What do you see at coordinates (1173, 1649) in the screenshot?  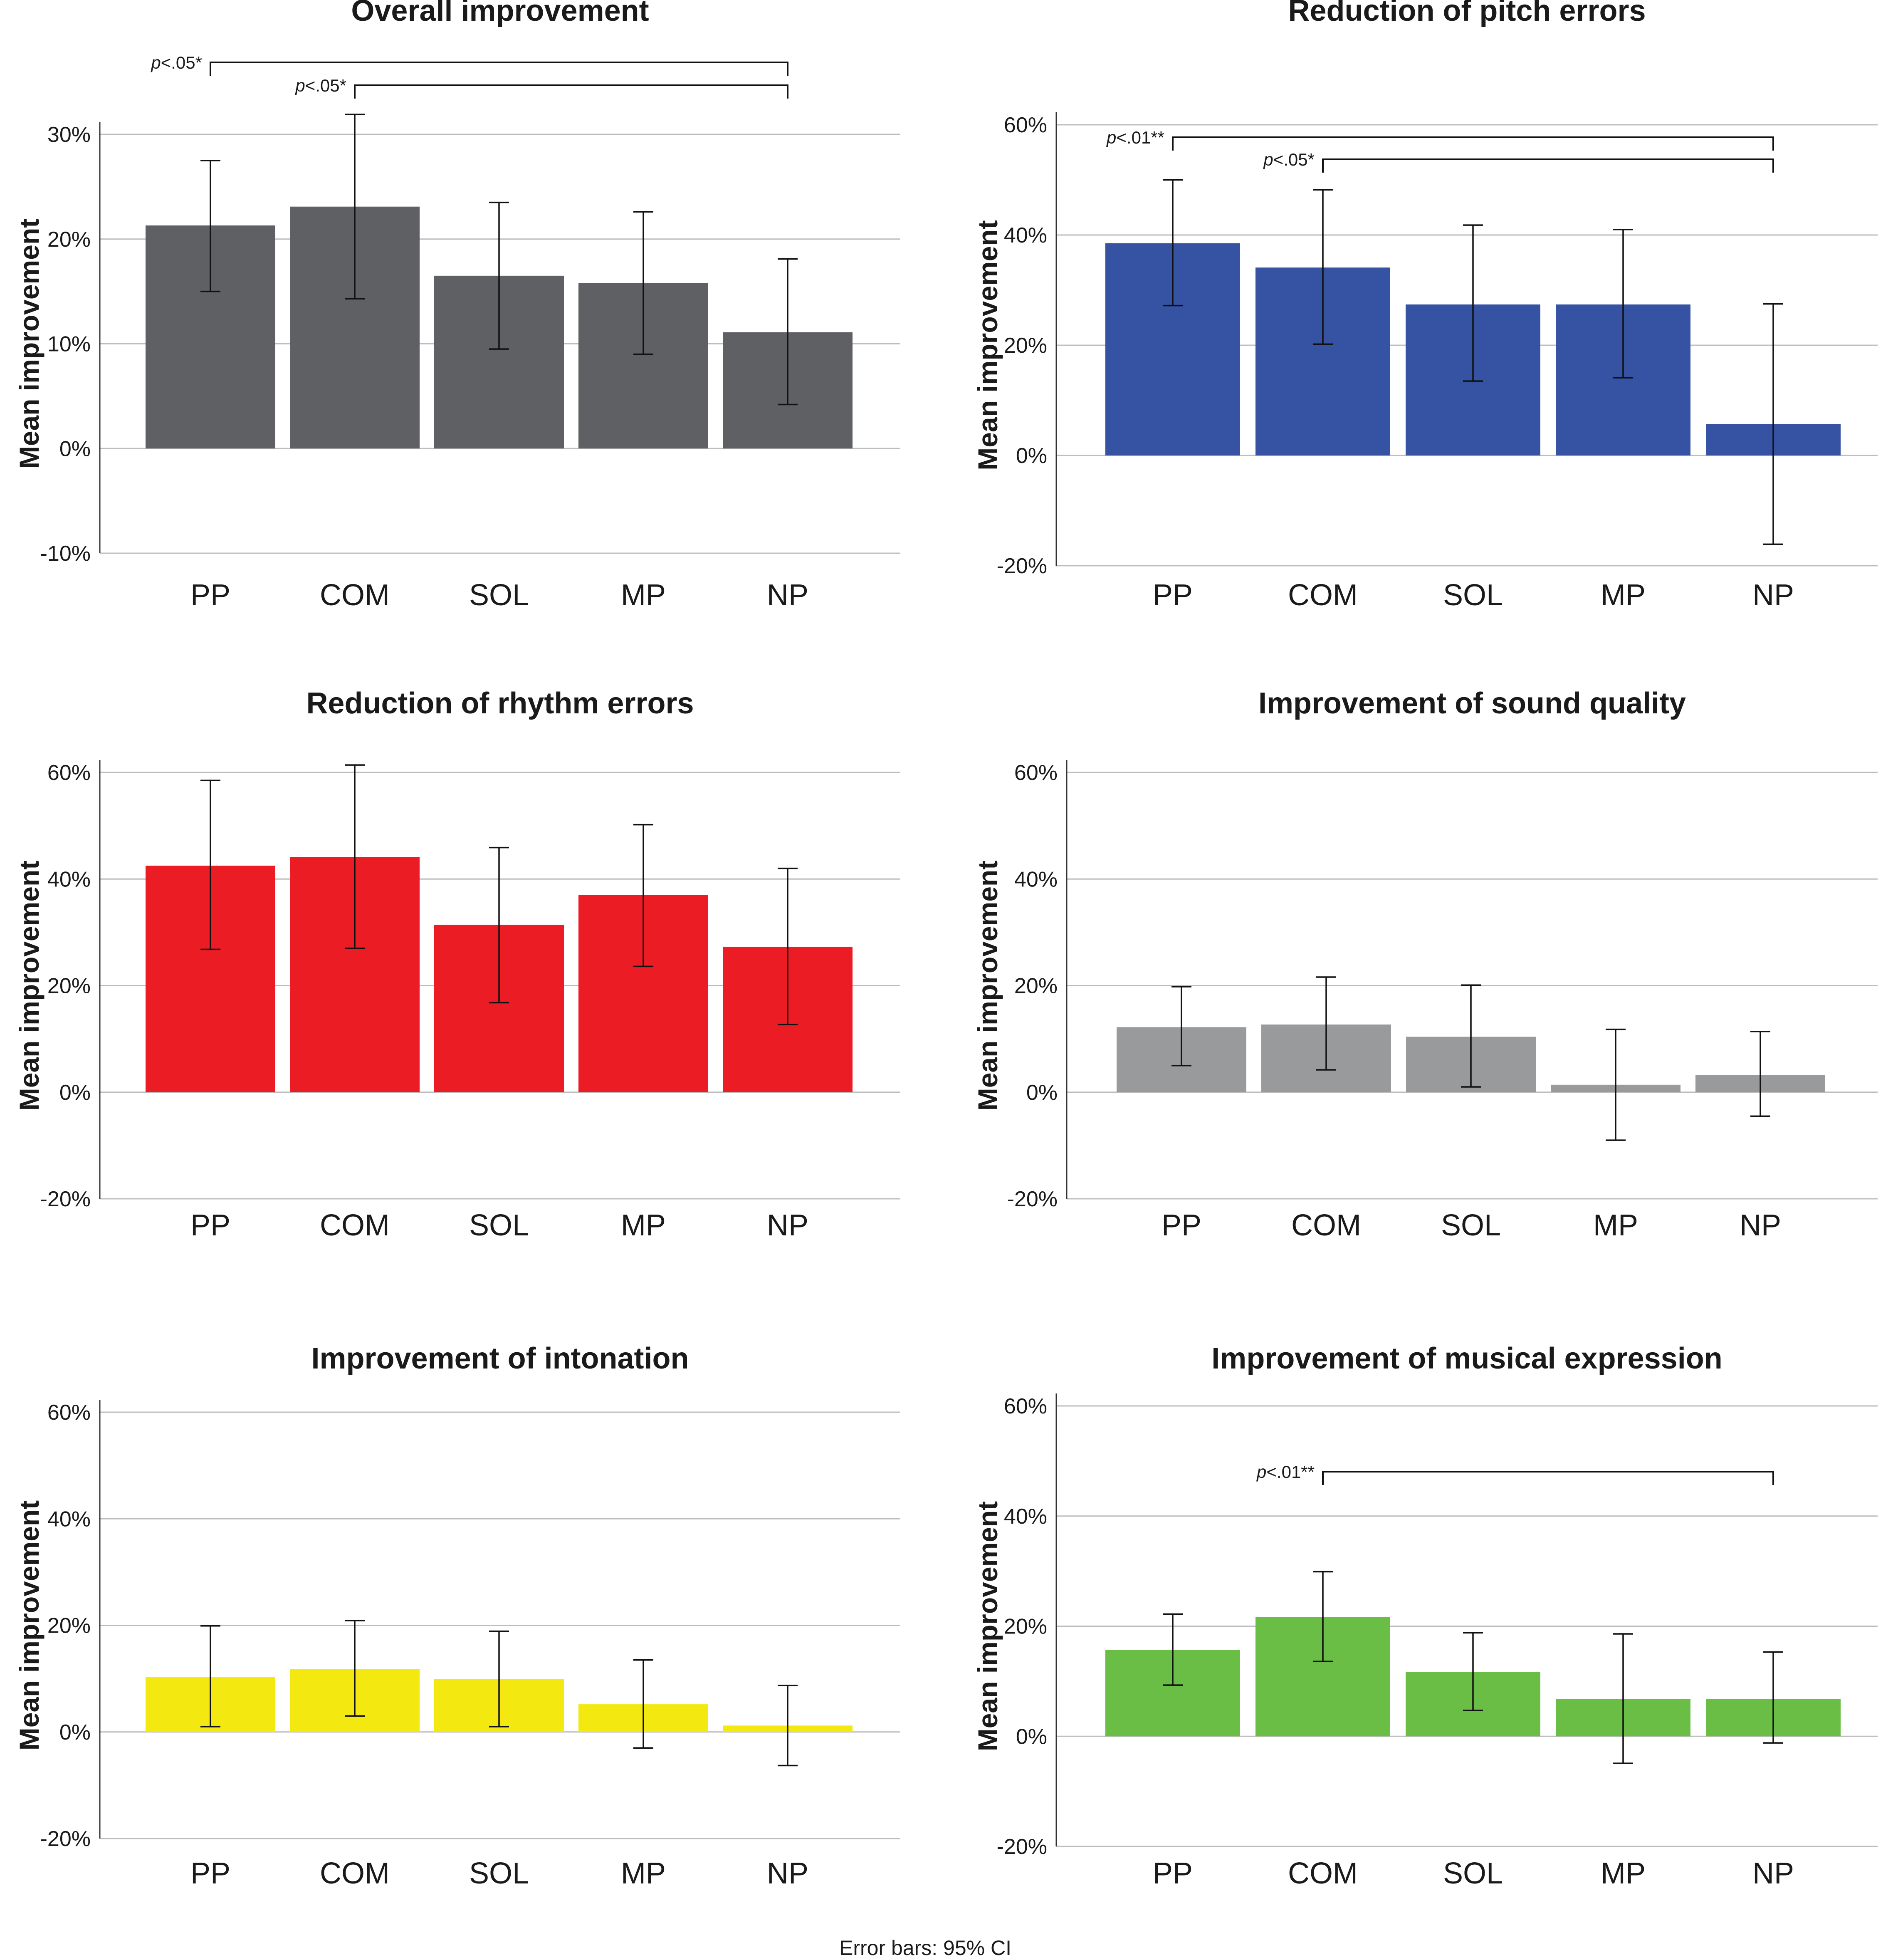 I see `error-bar: PP: 15.7% [9.3%, 22.2%]` at bounding box center [1173, 1649].